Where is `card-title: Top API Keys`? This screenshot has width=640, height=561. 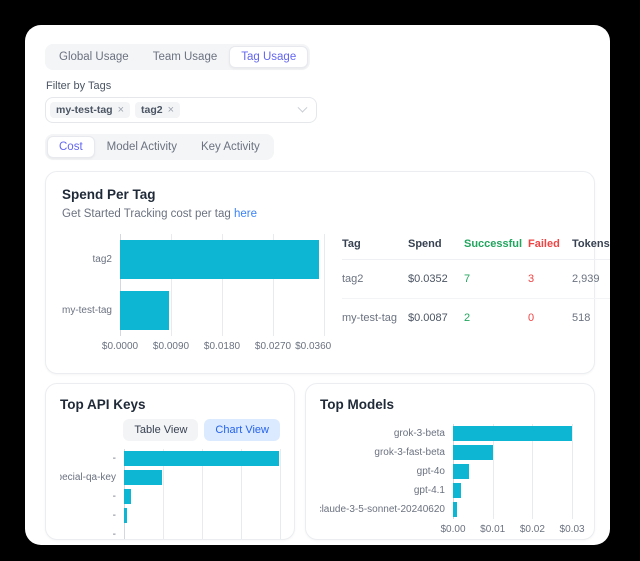
card-title: Top API Keys is located at coordinates (103, 404).